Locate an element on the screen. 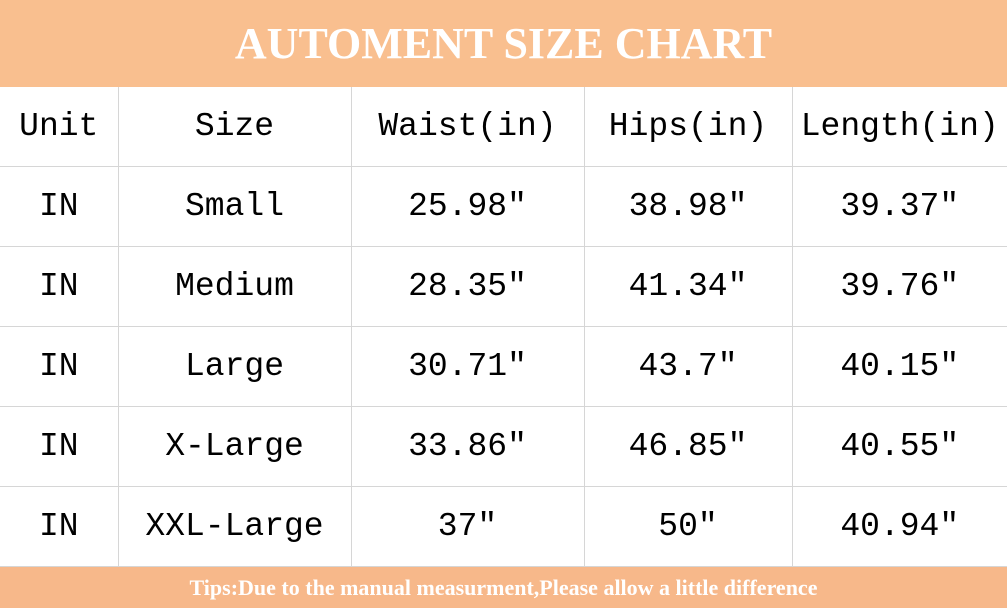 Image resolution: width=1007 pixels, height=608 pixels. table-row: IN X-Large 33.86″ 46.85″ 40.55″ is located at coordinates (503, 446).